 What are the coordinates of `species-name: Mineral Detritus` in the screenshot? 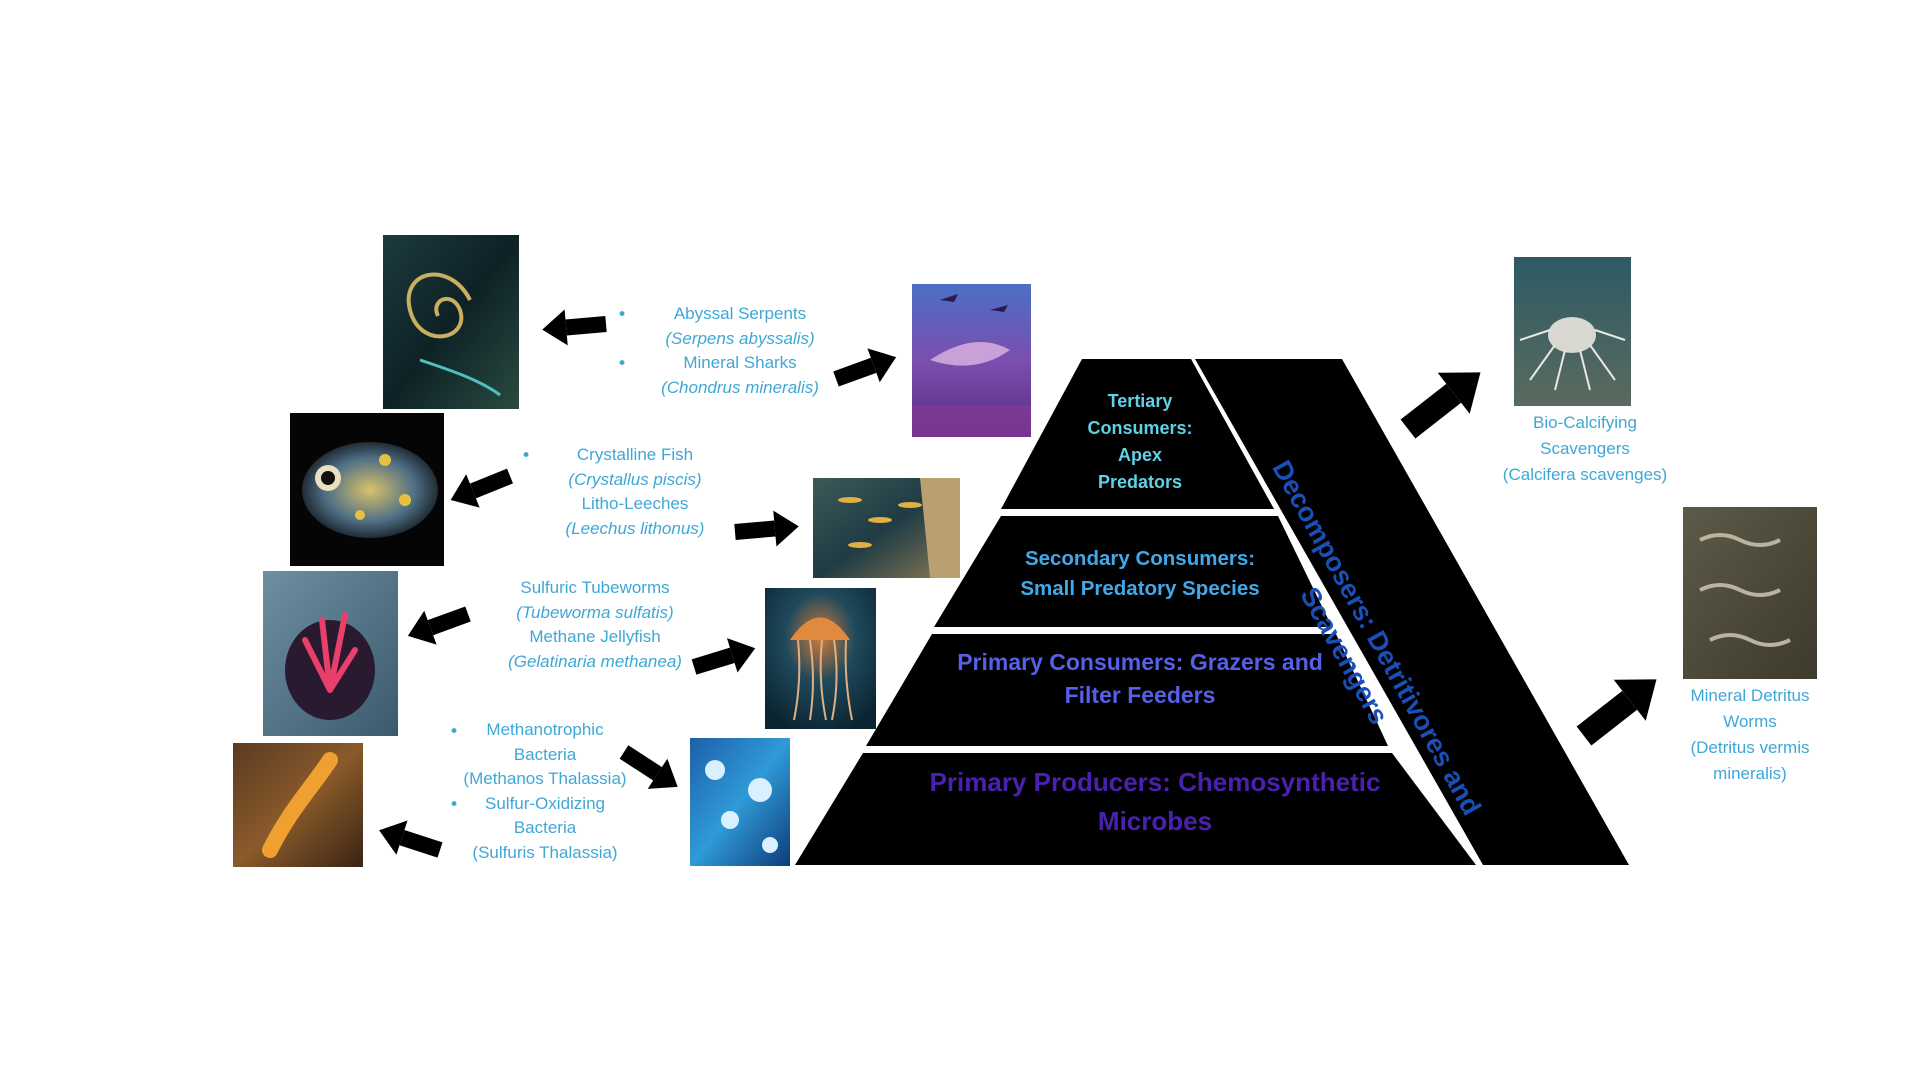 It's located at (1750, 695).